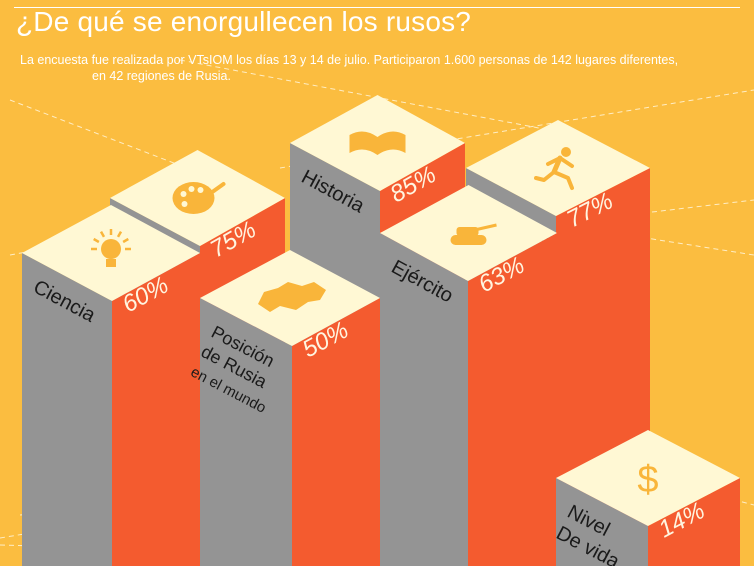  Describe the element at coordinates (485, 227) in the screenshot. I see `tank-barrel` at that location.